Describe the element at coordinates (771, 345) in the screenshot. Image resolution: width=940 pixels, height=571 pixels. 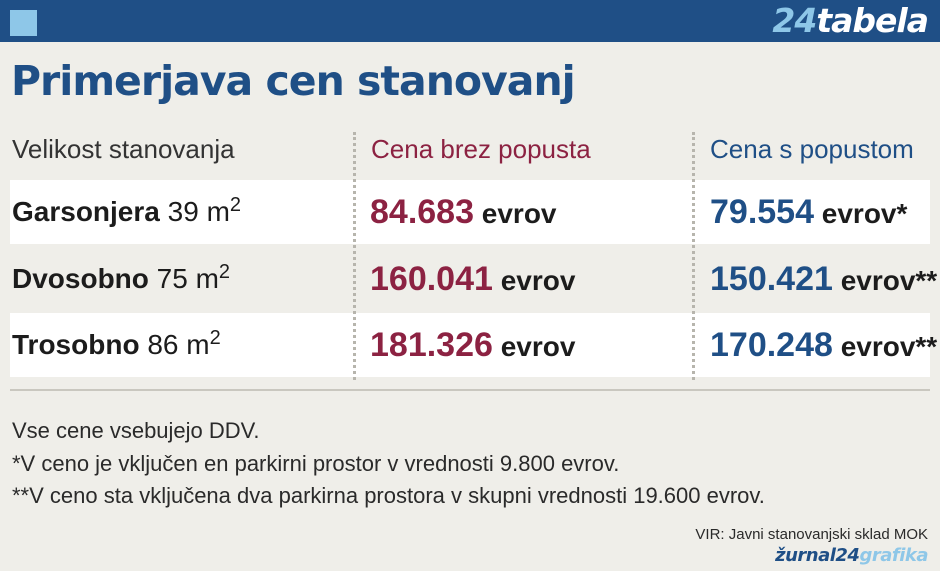
I see `discount-price-value: 170.248` at that location.